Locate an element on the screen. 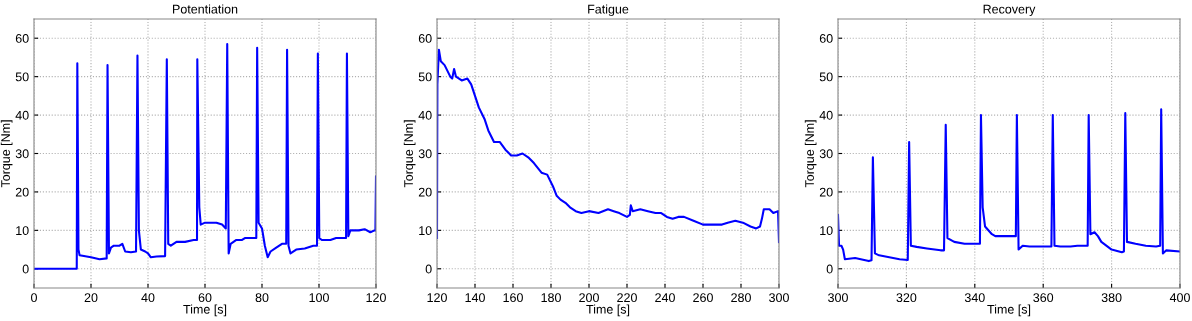  x-tick-label: 40 is located at coordinates (148, 298).